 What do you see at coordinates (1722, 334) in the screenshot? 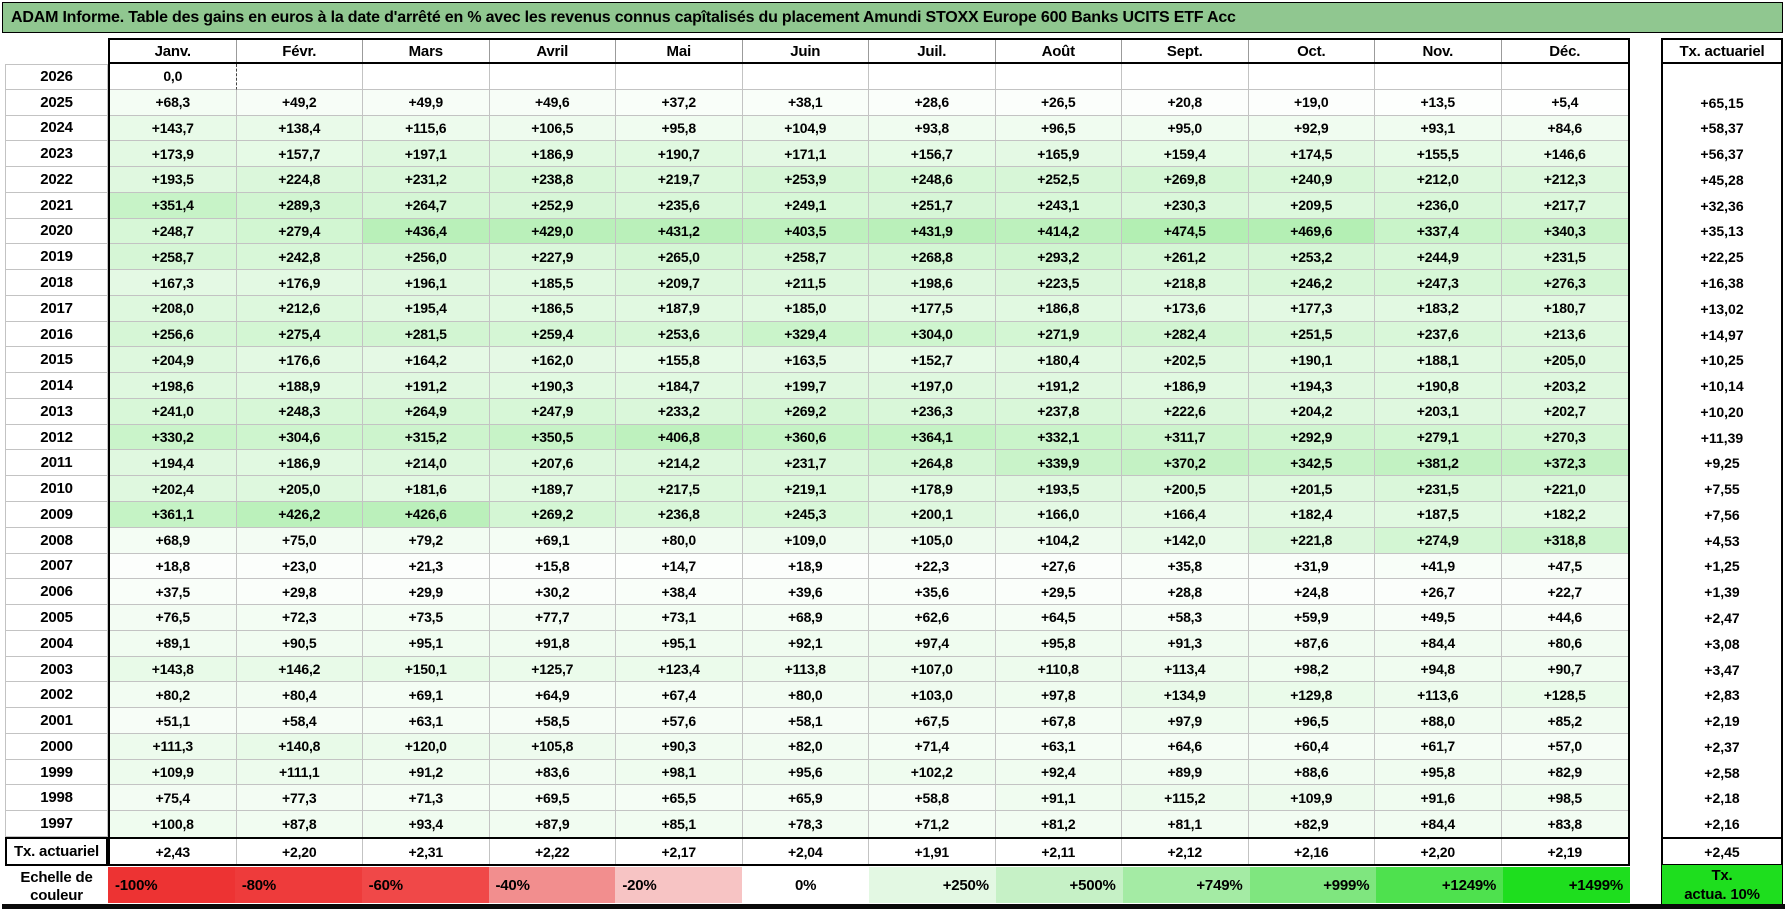
I see `actuarial-rate-cell: +14,97` at bounding box center [1722, 334].